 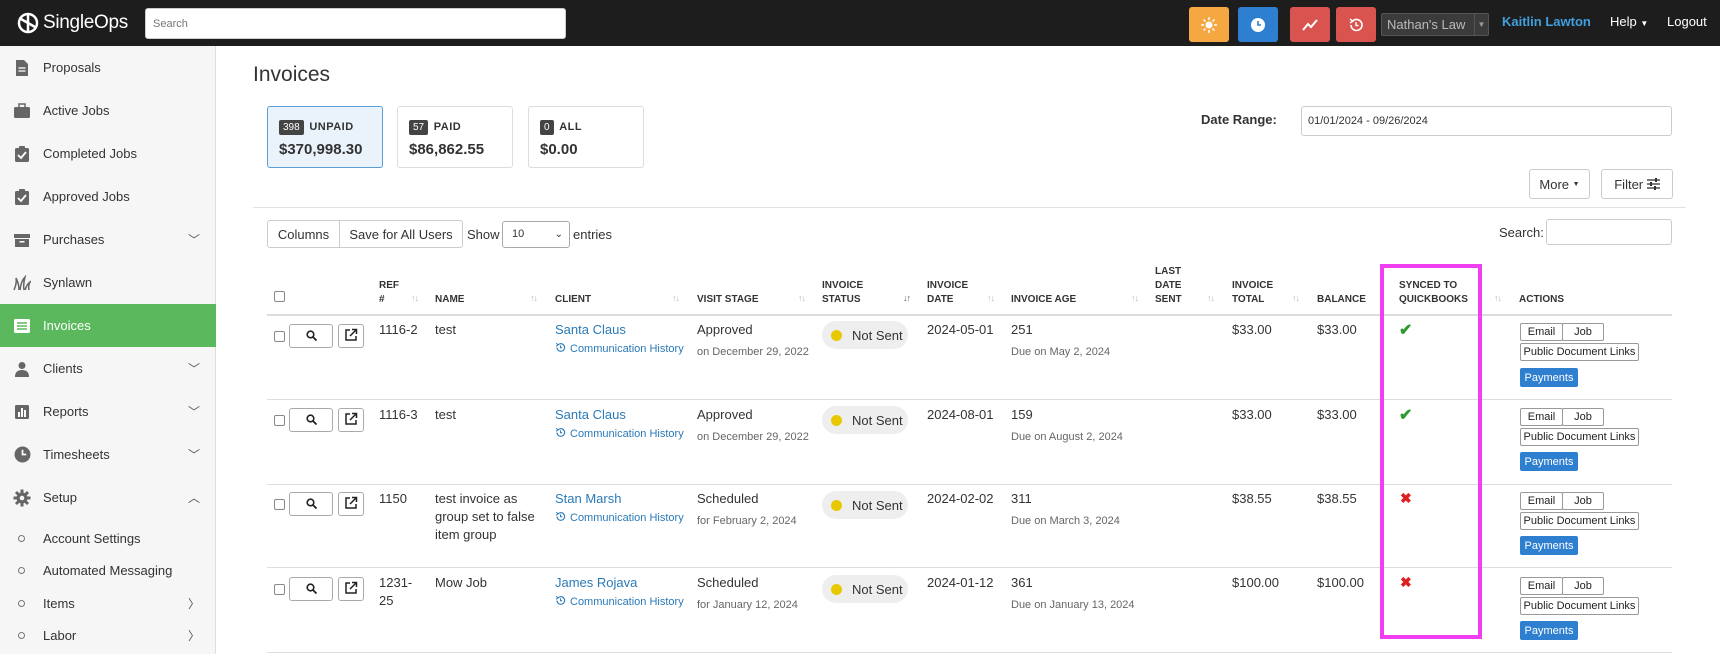 What do you see at coordinates (842, 293) in the screenshot?
I see `column-header-invoice-status: INVOICE STATUS` at bounding box center [842, 293].